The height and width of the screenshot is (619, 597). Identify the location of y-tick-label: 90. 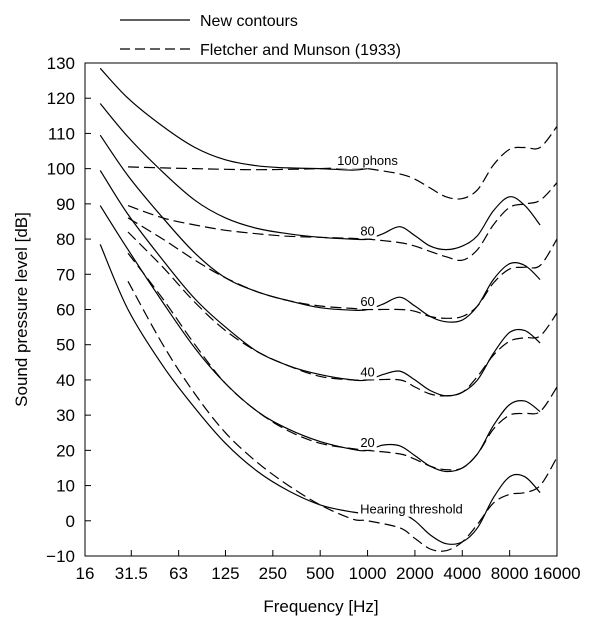
(65, 204).